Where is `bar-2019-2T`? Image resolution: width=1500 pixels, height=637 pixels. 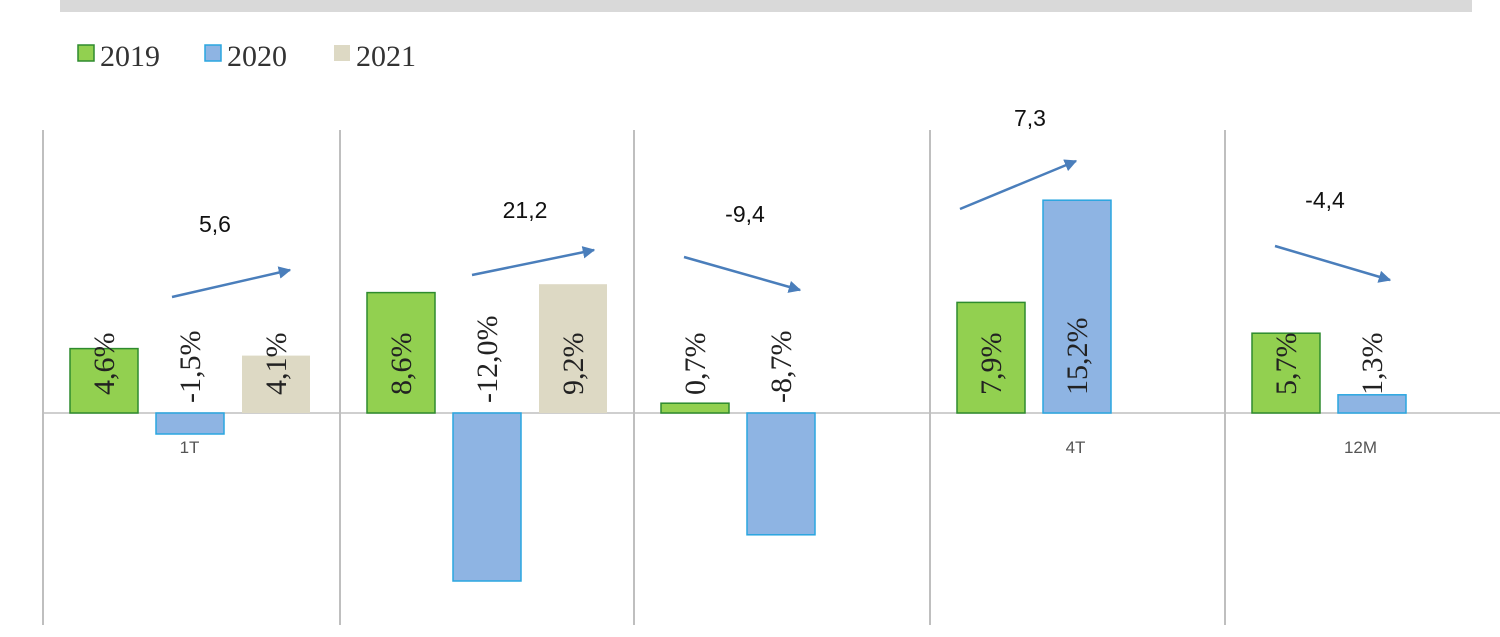
bar-2019-2T is located at coordinates (401, 352).